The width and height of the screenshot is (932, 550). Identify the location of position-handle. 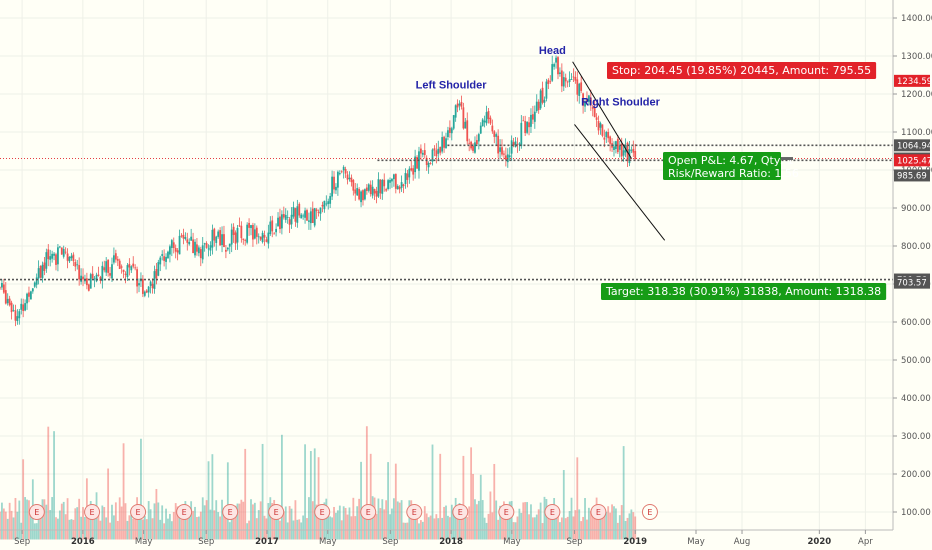
(787, 159).